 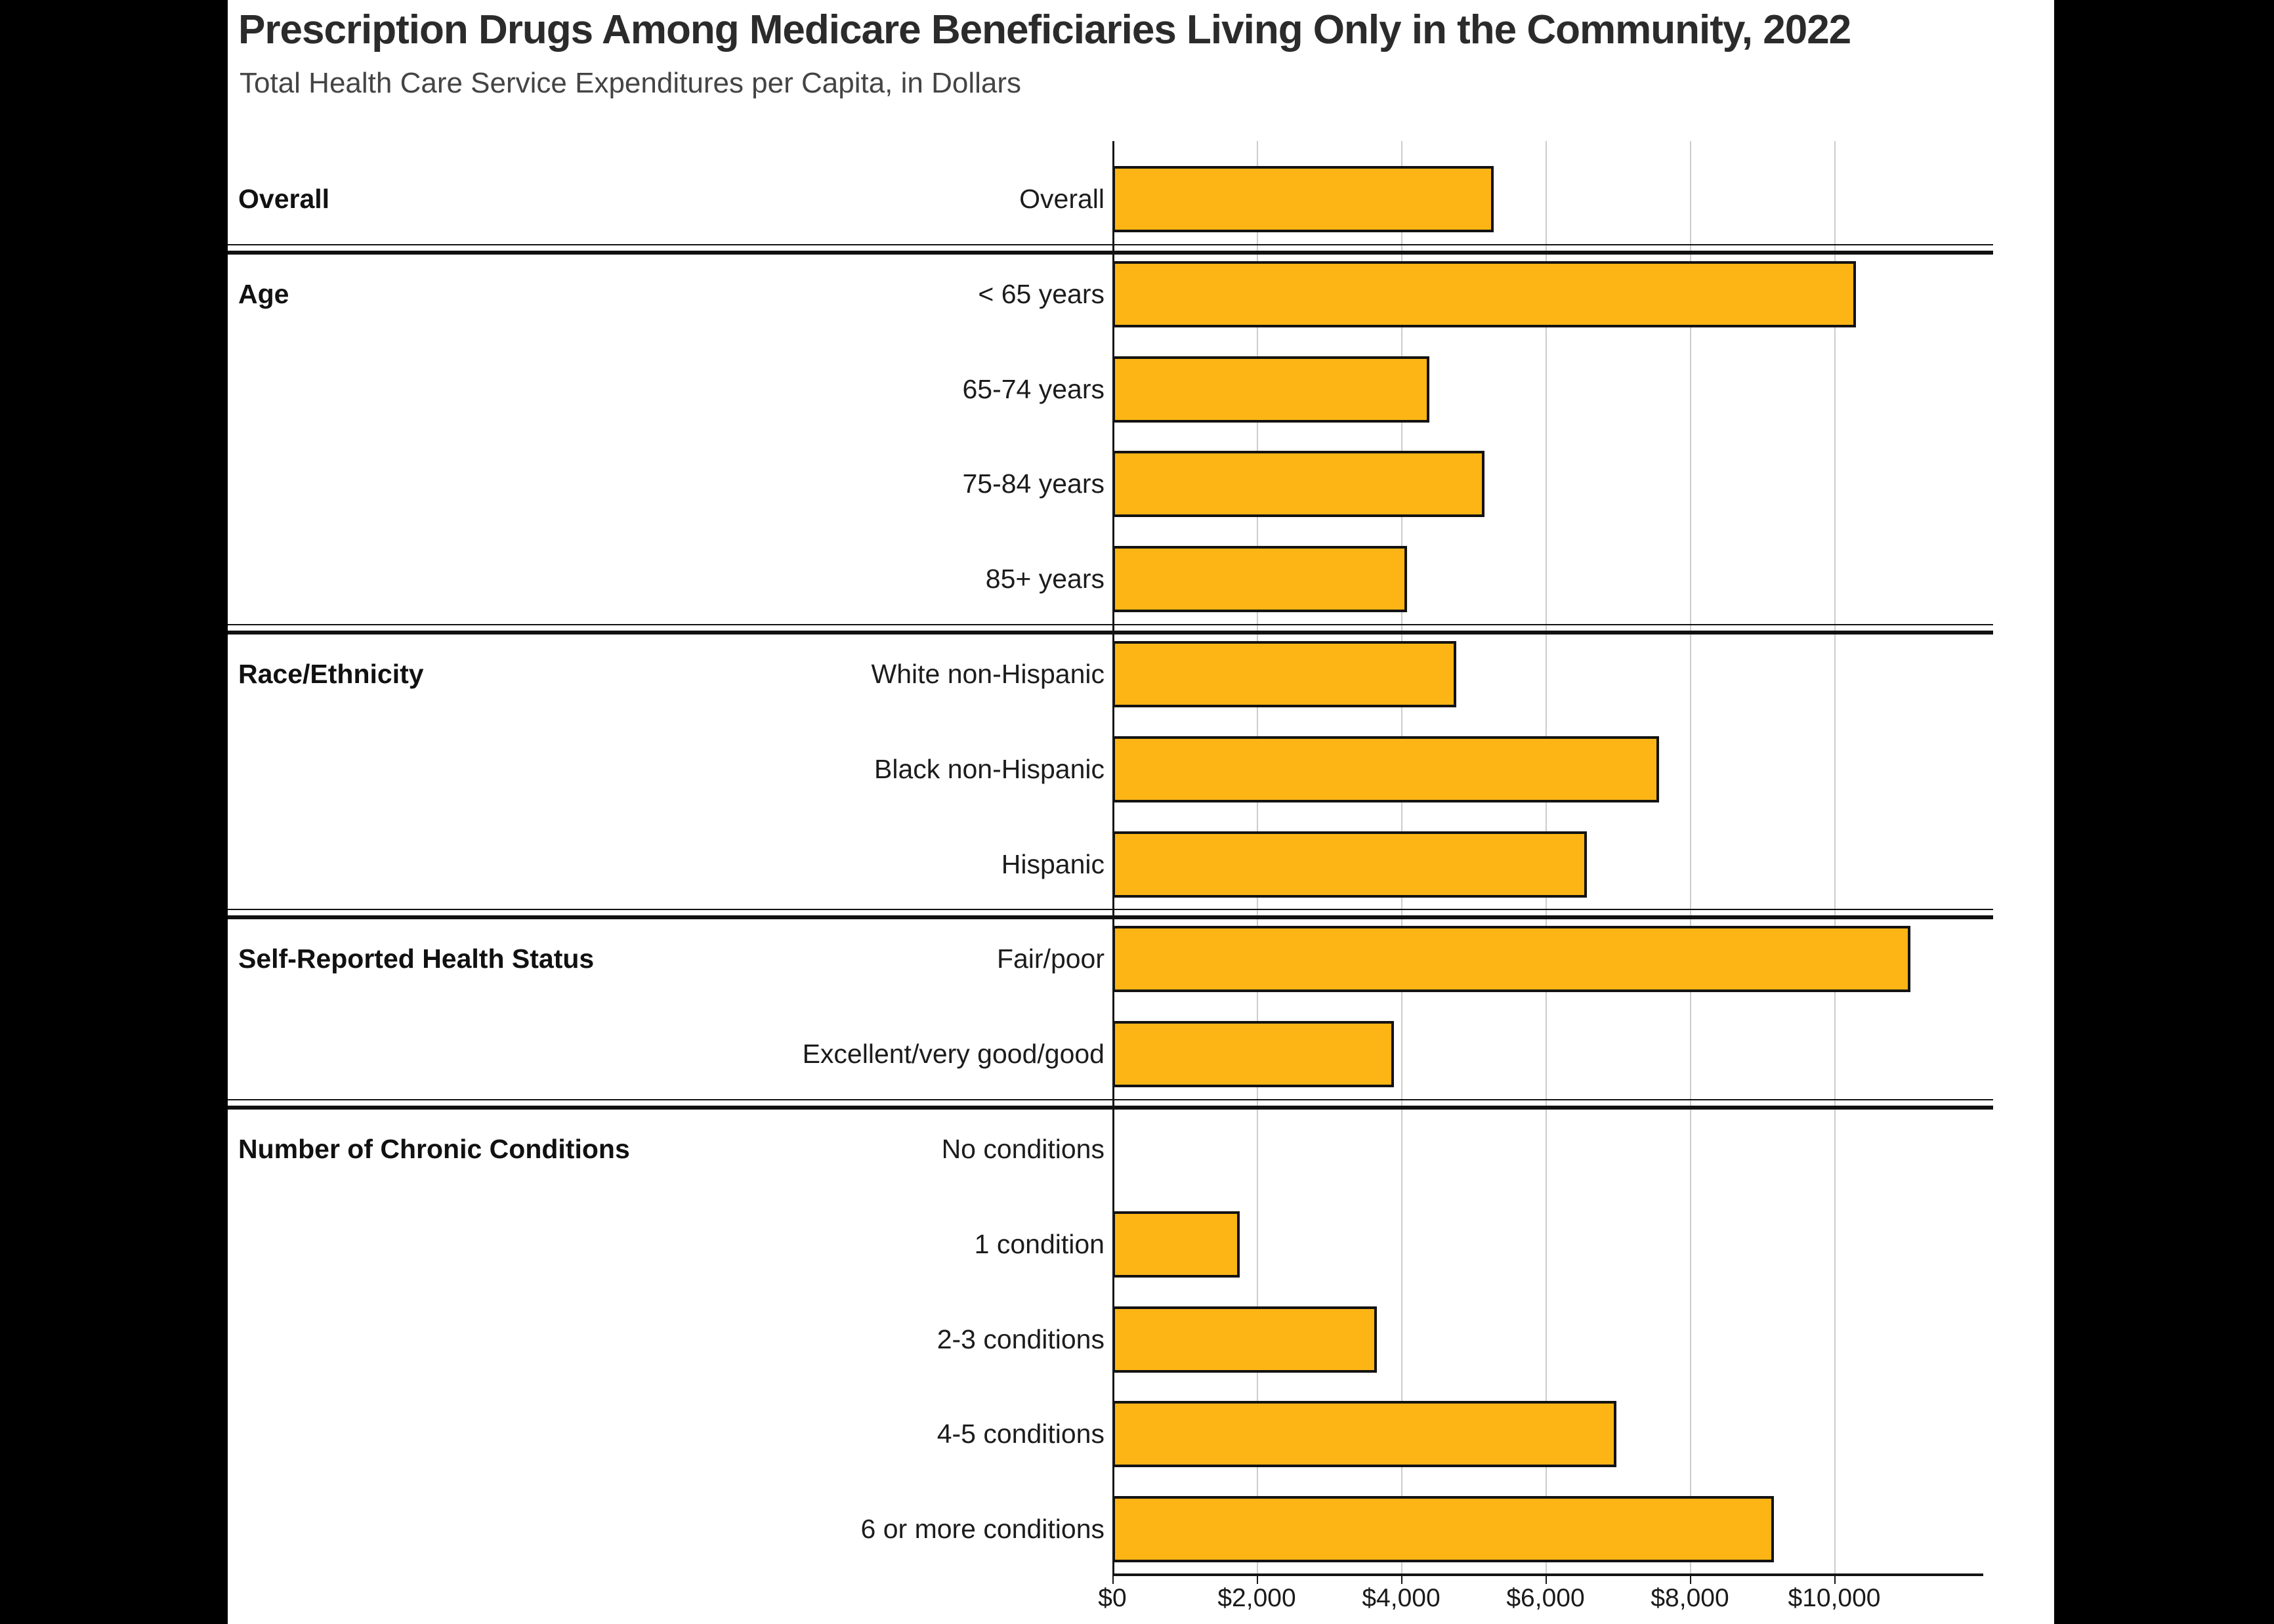 I want to click on y-axis-line, so click(x=1113, y=857).